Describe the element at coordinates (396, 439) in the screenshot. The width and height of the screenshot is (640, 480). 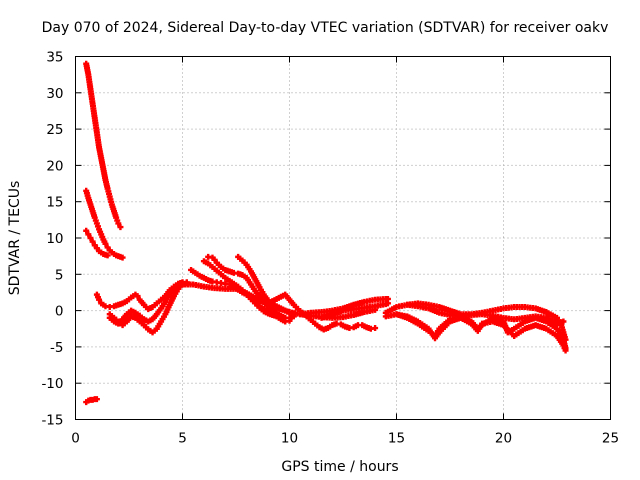
I see `x-tick-label: 15` at that location.